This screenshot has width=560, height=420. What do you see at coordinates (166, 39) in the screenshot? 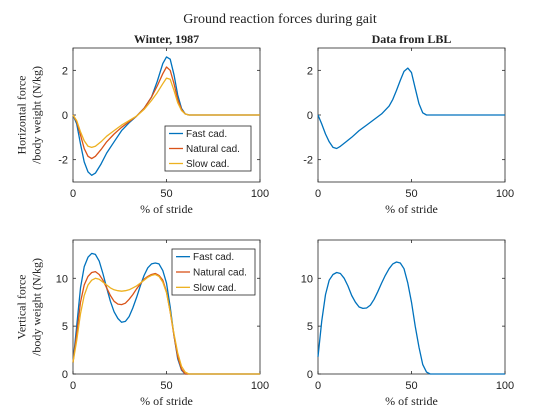
I see `panel-title: Winter, 1987` at bounding box center [166, 39].